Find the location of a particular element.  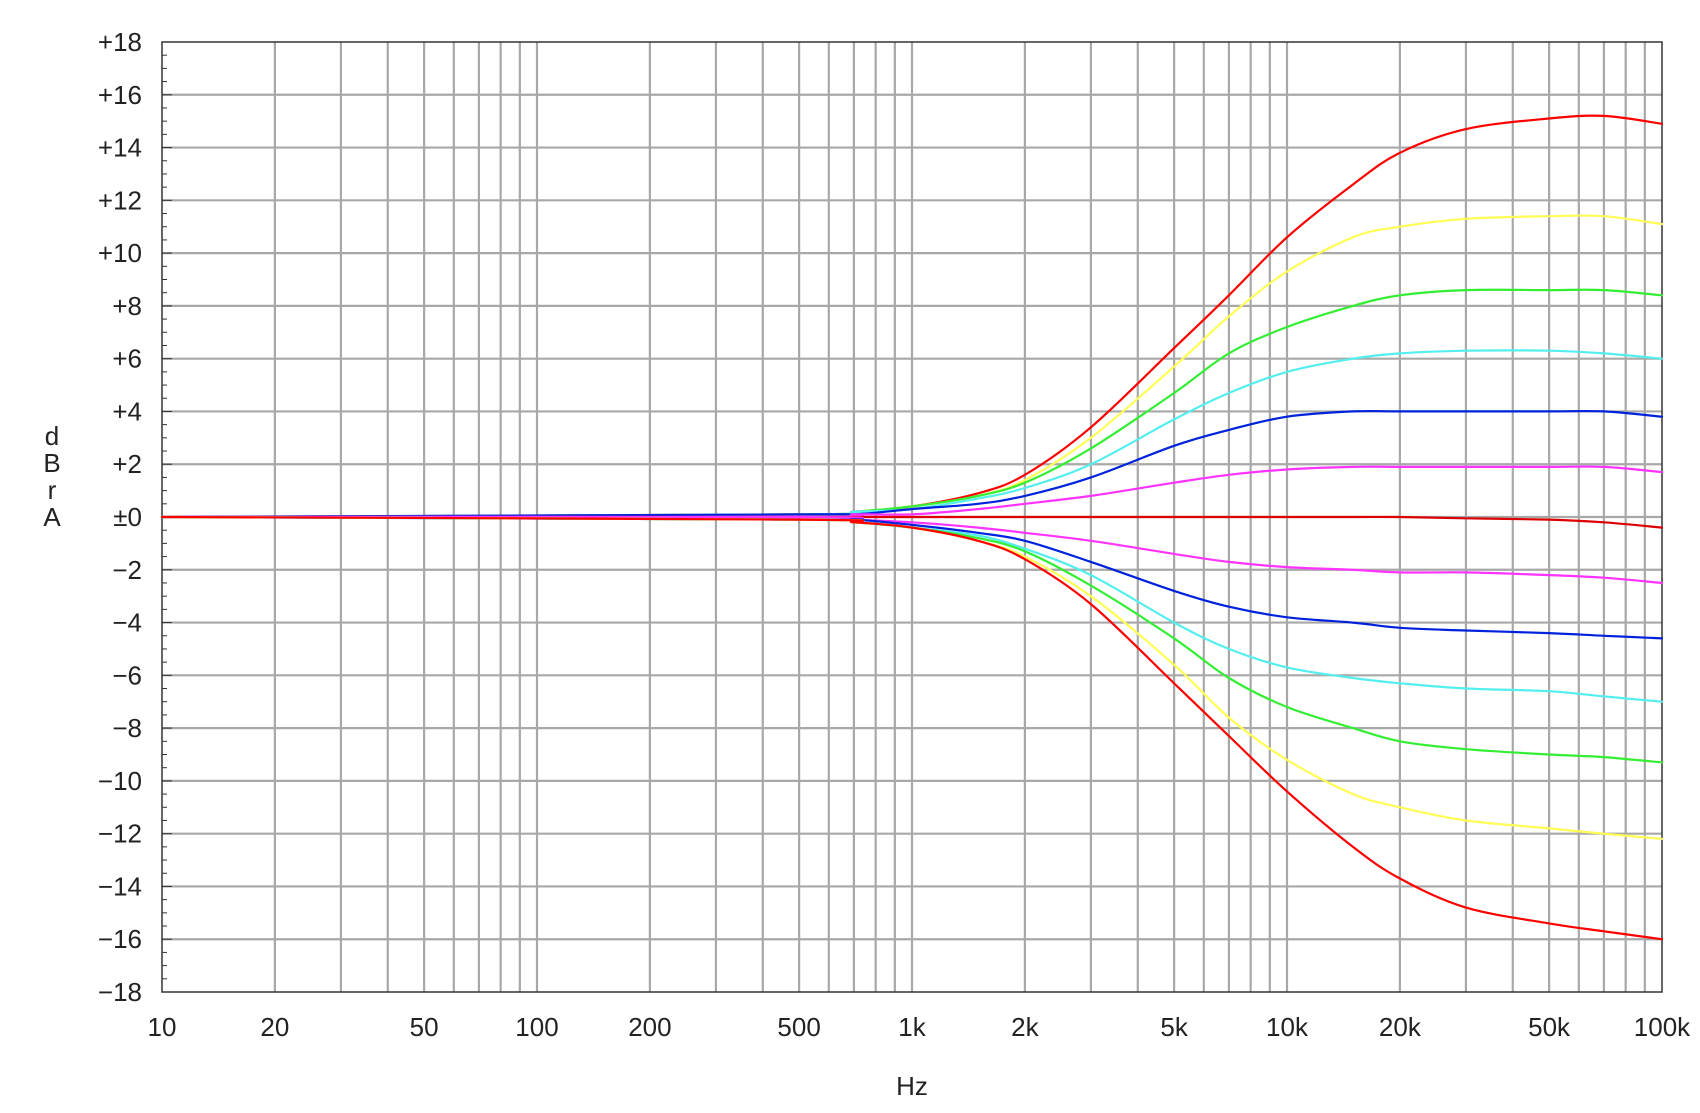

x-tick-label: 500 is located at coordinates (798, 1027).